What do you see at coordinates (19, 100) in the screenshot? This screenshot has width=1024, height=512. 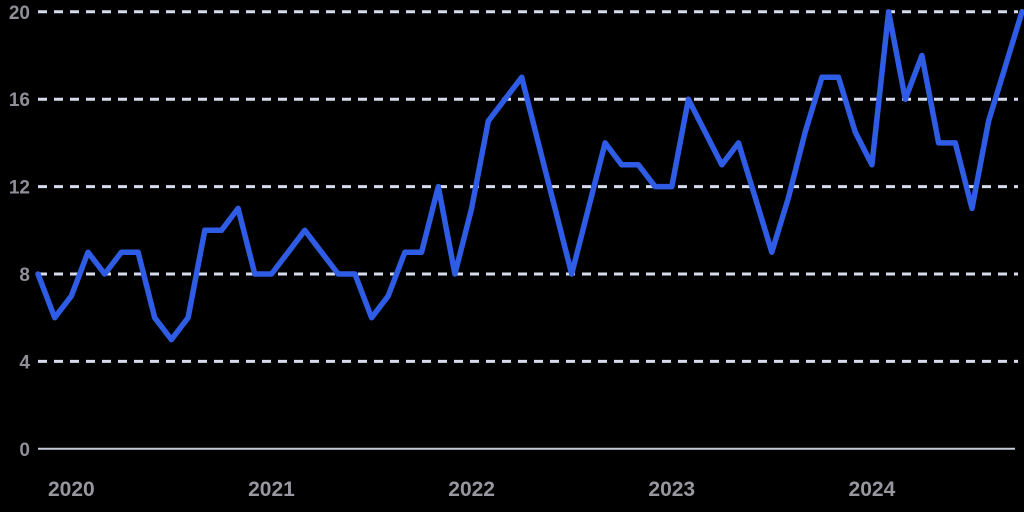 I see `y-axis-tick-label-16: 16` at bounding box center [19, 100].